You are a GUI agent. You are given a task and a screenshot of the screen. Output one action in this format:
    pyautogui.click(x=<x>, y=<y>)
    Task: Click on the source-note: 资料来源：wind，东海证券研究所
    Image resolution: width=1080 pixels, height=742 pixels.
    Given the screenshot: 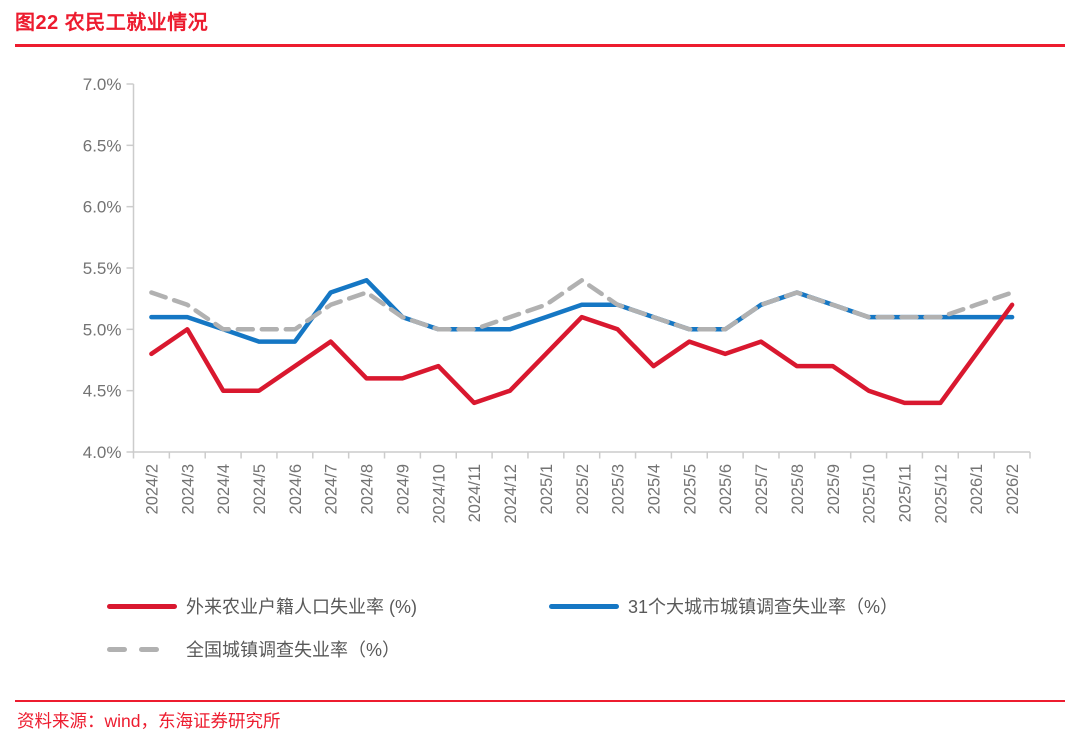 What is the action you would take?
    pyautogui.click(x=149, y=721)
    